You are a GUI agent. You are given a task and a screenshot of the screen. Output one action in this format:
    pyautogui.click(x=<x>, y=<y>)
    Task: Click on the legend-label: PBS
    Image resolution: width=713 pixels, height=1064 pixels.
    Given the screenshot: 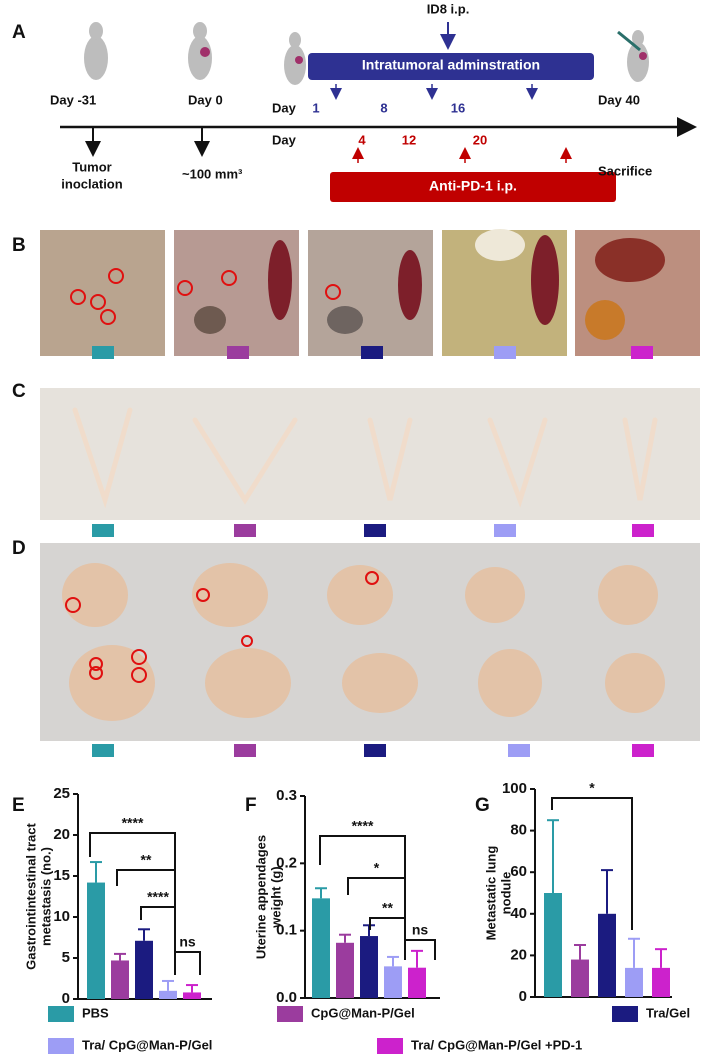 What is the action you would take?
    pyautogui.click(x=95, y=1012)
    